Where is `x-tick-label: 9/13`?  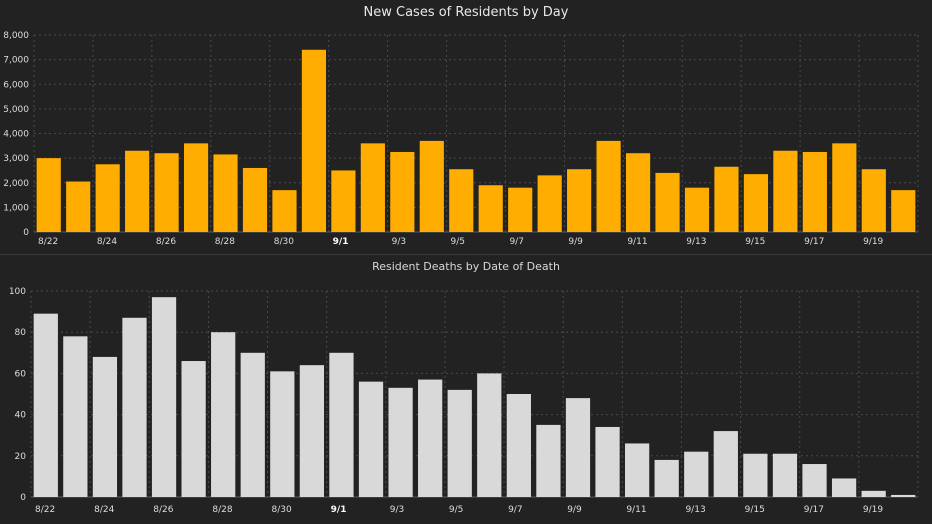 x-tick-label: 9/13 is located at coordinates (695, 510).